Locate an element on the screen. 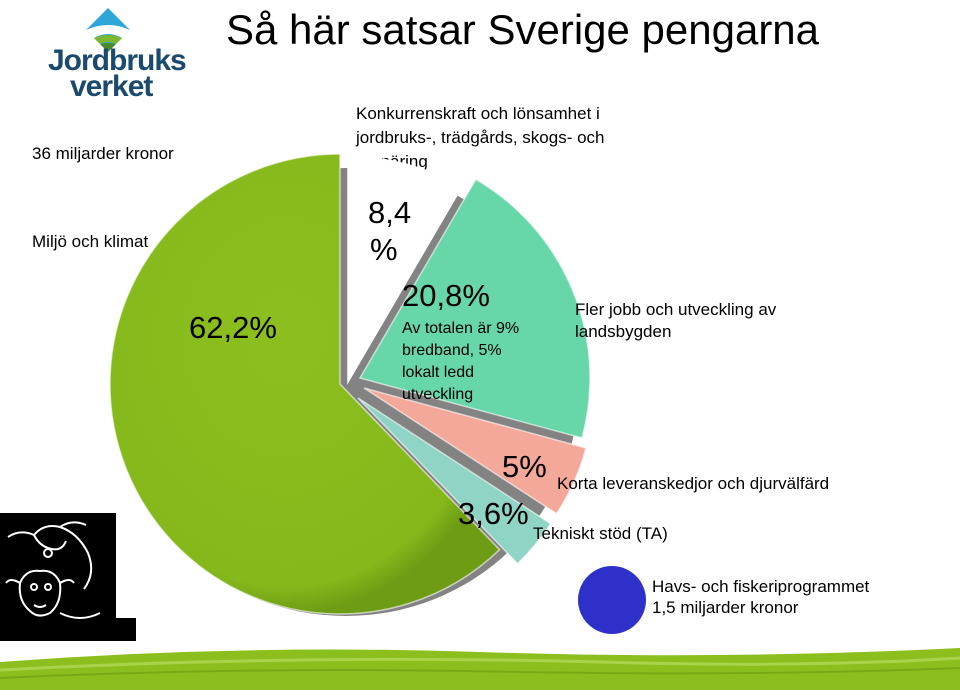 The width and height of the screenshot is (960, 690). fish-program-label: Havs- och fiskeriprogrammet is located at coordinates (761, 586).